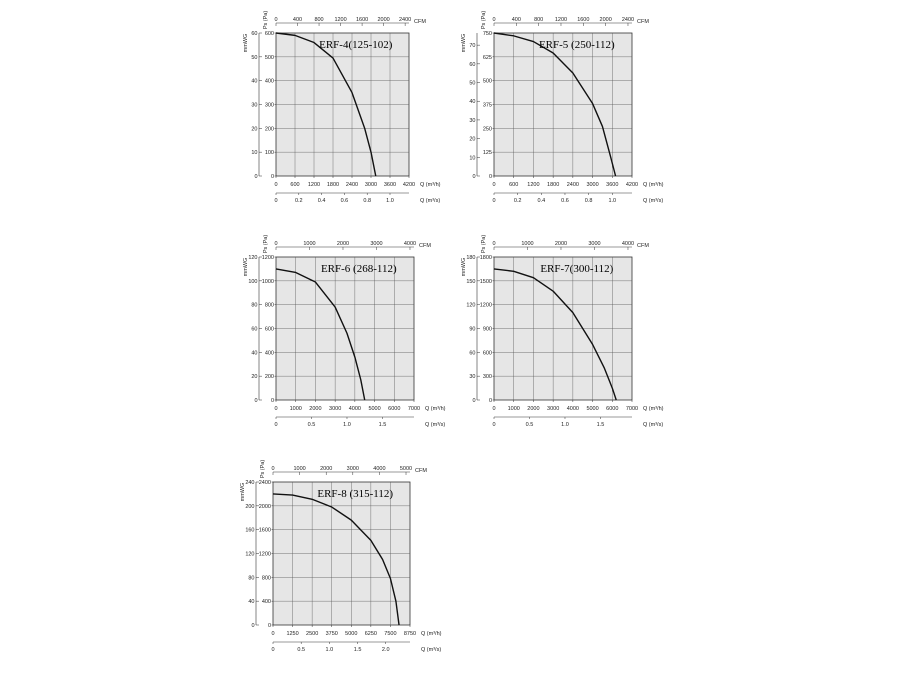  Describe the element at coordinates (376, 244) in the screenshot. I see `top-cfm-tick-label: 3000` at that location.